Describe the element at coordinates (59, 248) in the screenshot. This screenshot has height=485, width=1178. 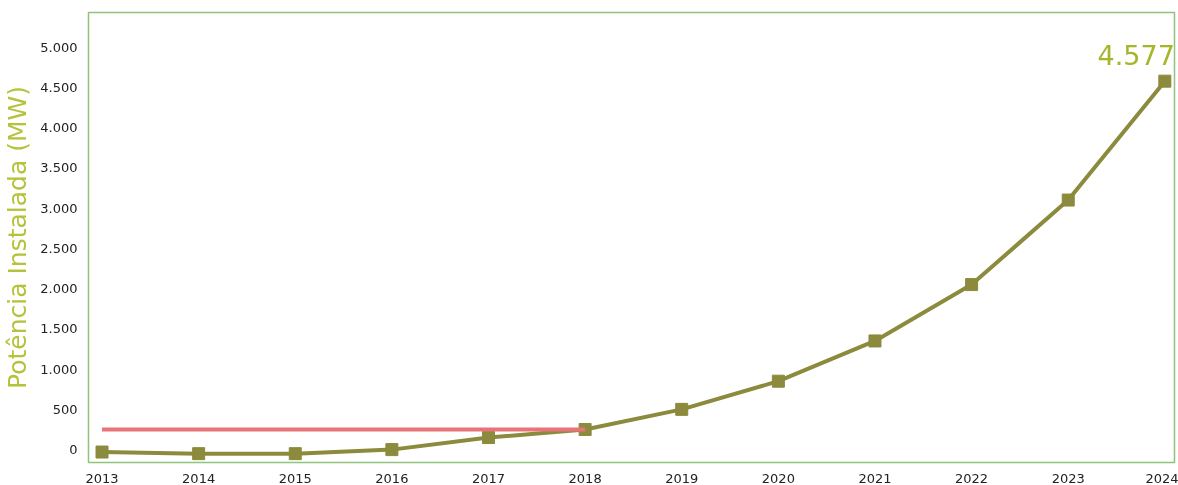
I see `y-tick-label: 2.500` at that location.